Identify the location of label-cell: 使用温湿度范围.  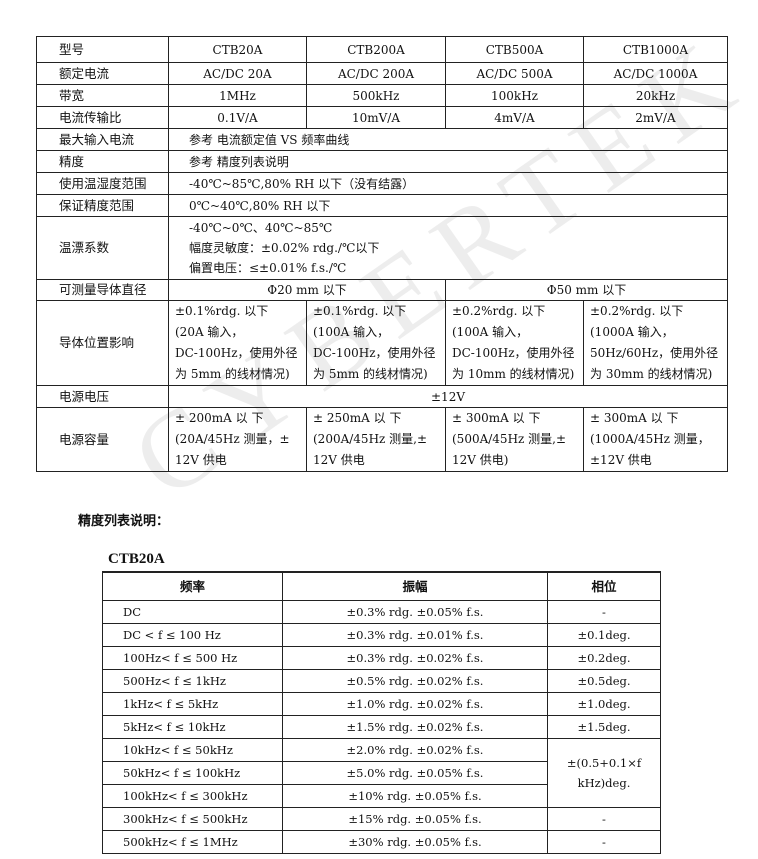
(102, 183).